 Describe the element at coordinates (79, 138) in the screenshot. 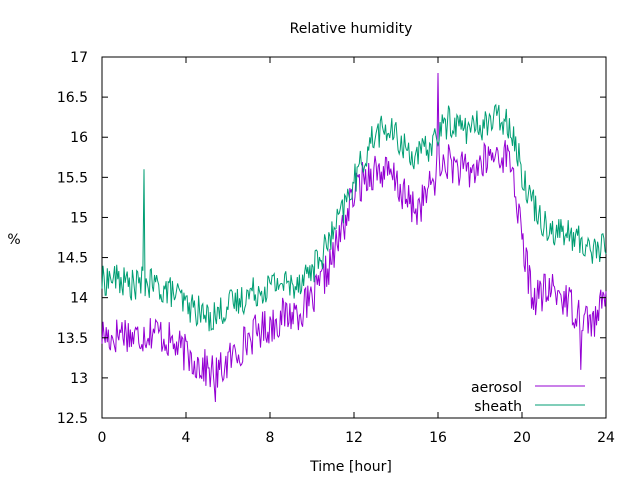

I see `y-tick-label: 16` at that location.